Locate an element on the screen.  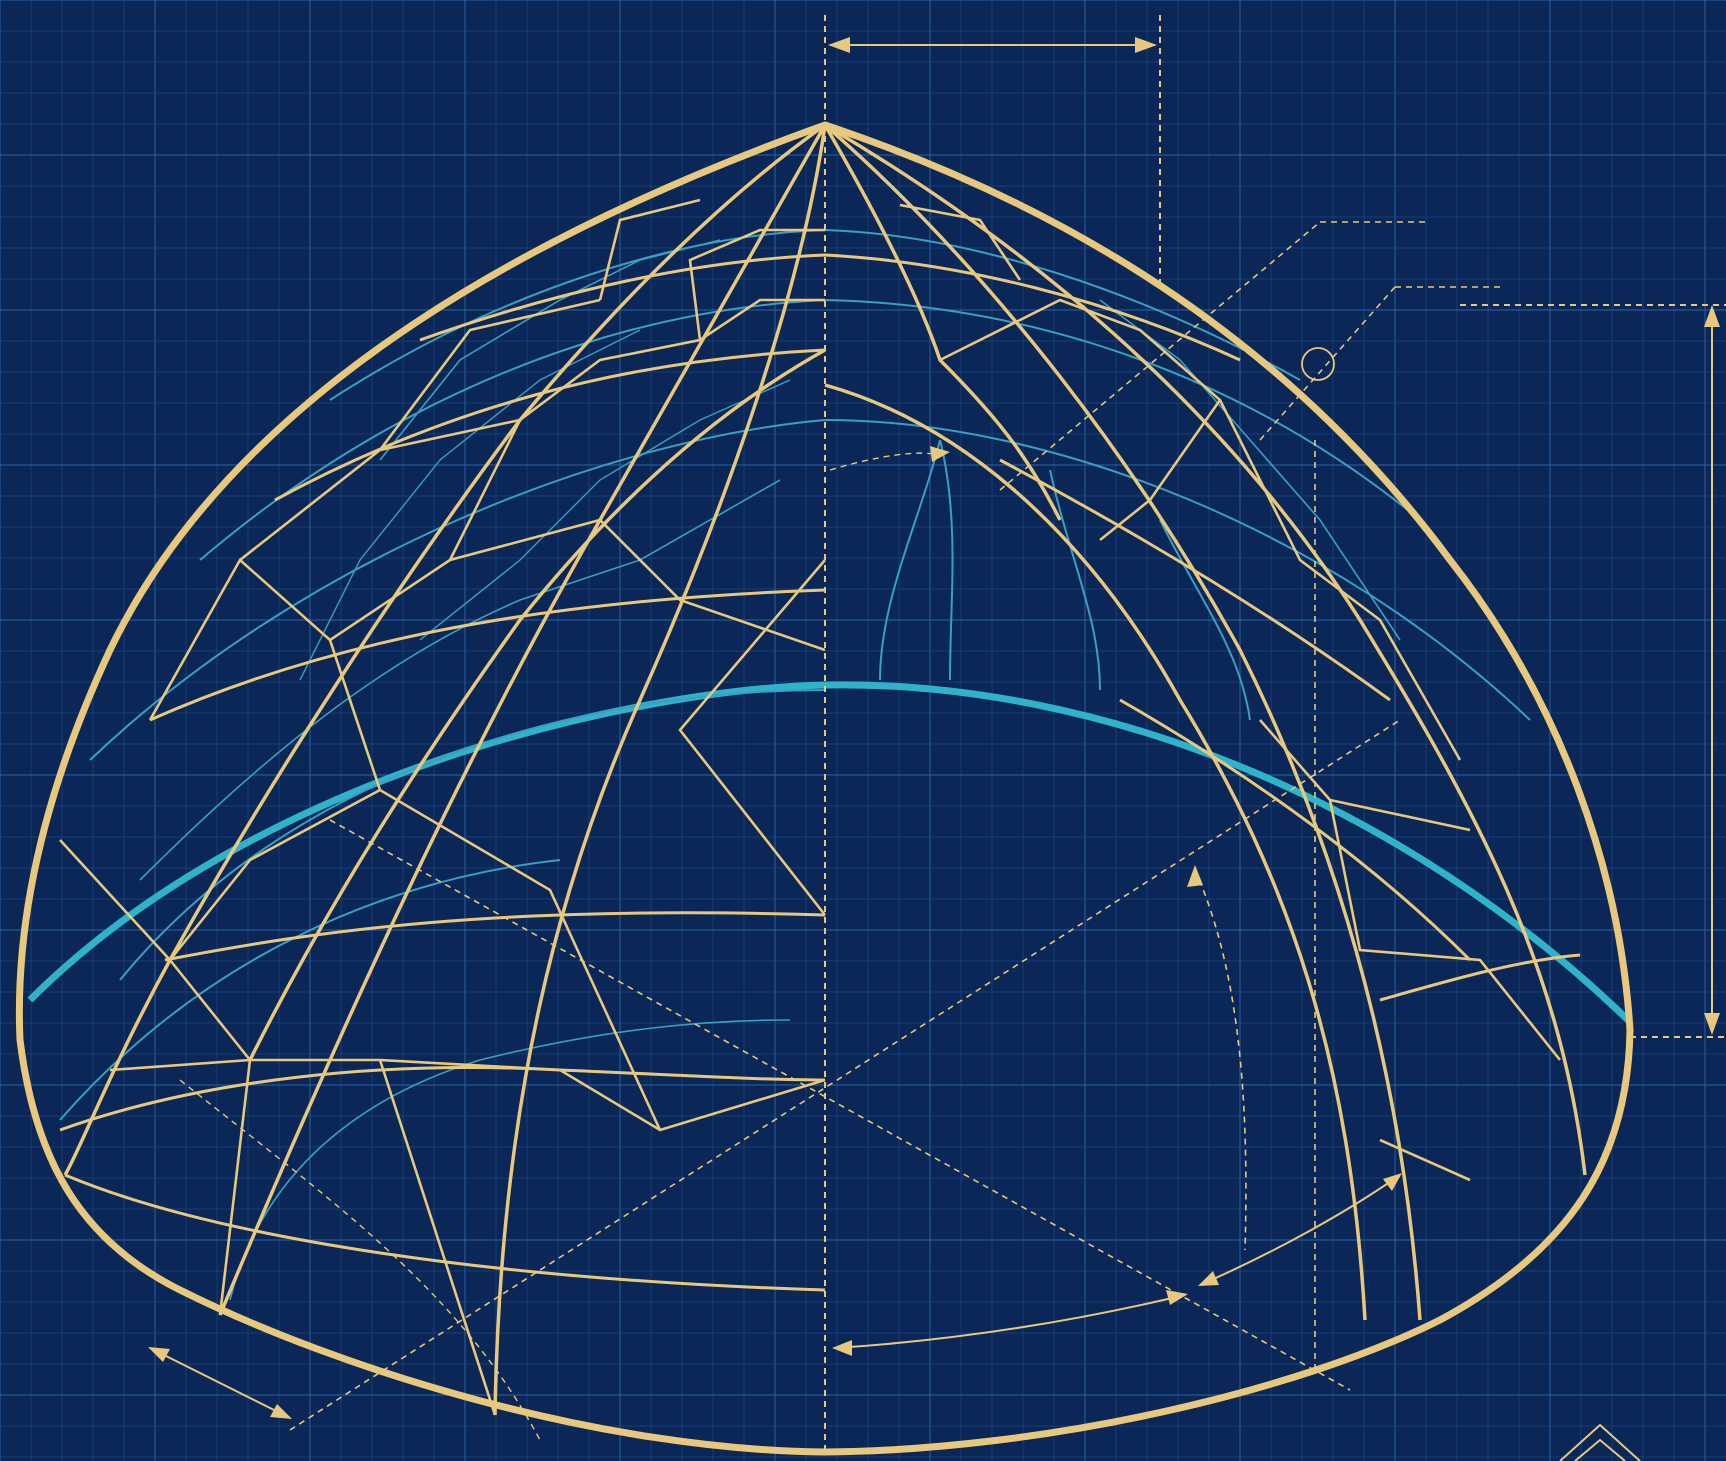
arc-construction is located at coordinates (1220, 1060).